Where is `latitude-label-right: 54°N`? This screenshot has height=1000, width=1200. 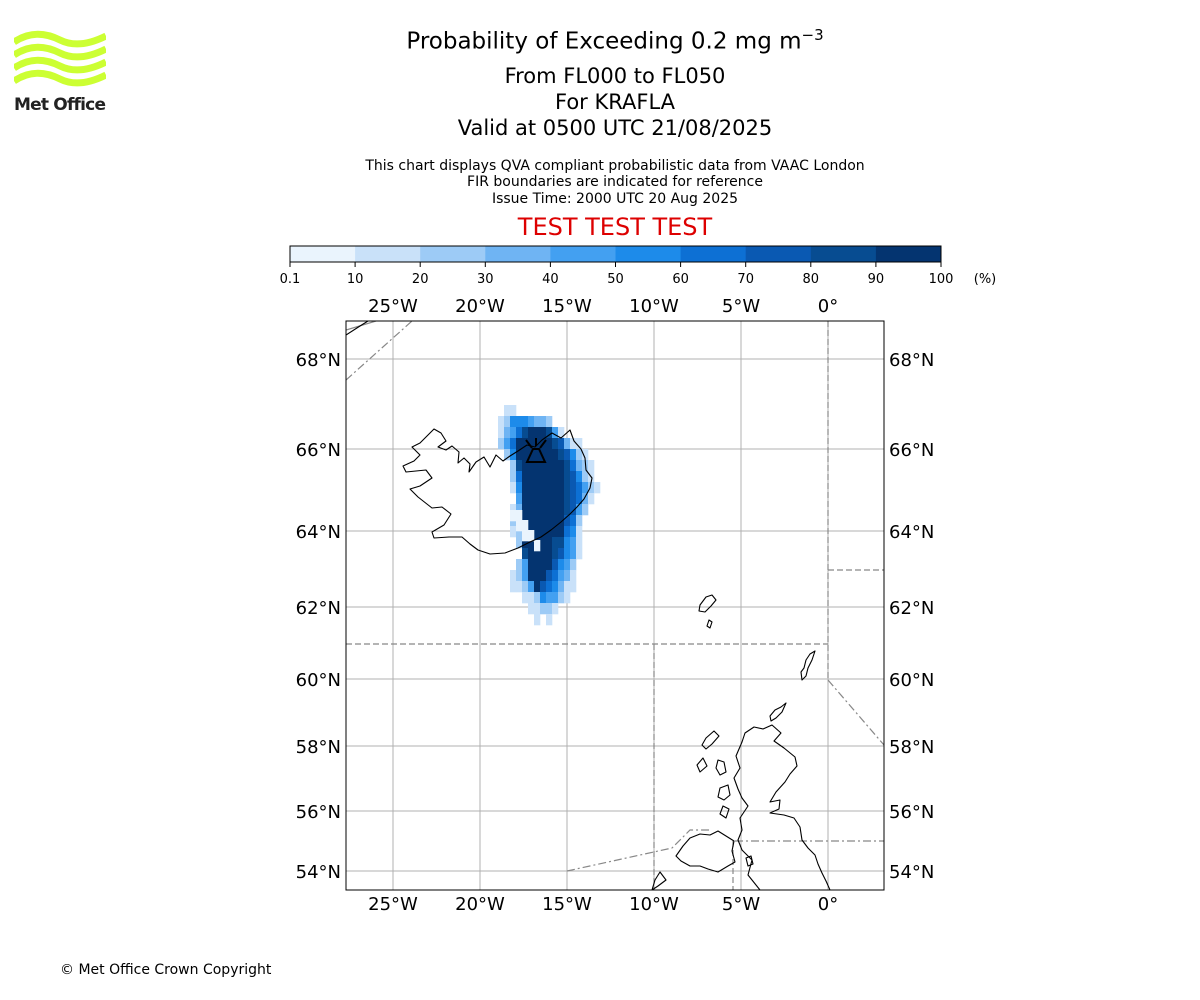
latitude-label-right: 54°N is located at coordinates (911, 872).